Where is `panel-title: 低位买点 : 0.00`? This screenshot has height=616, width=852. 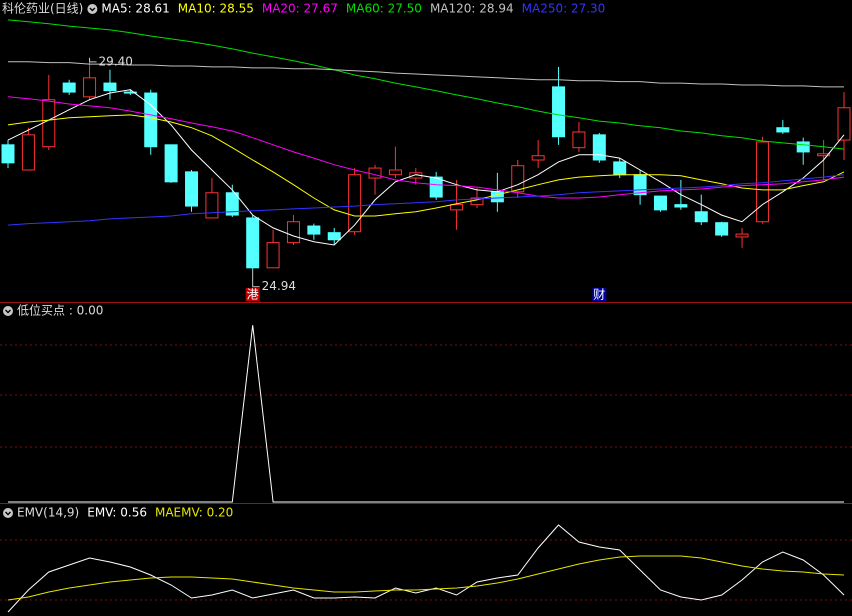 panel-title: 低位买点 : 0.00 is located at coordinates (60, 310).